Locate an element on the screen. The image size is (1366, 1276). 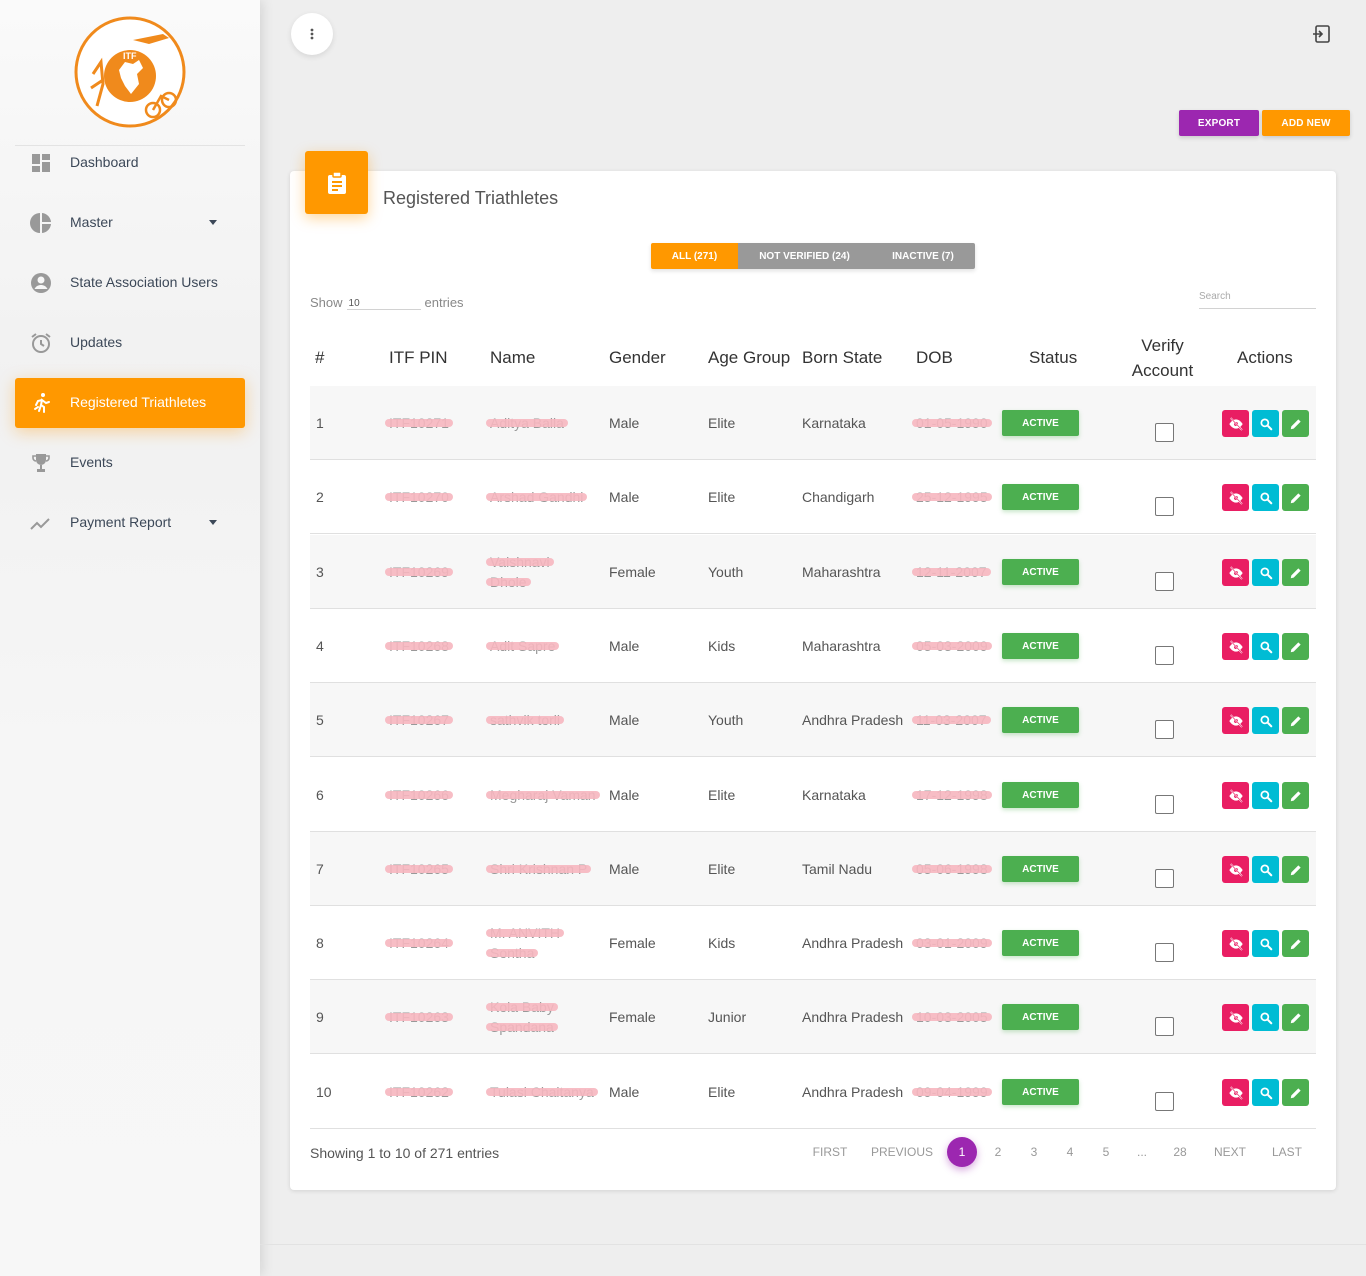
filter-not-verified-button: NOT VERIFIED (24) is located at coordinates (804, 256).